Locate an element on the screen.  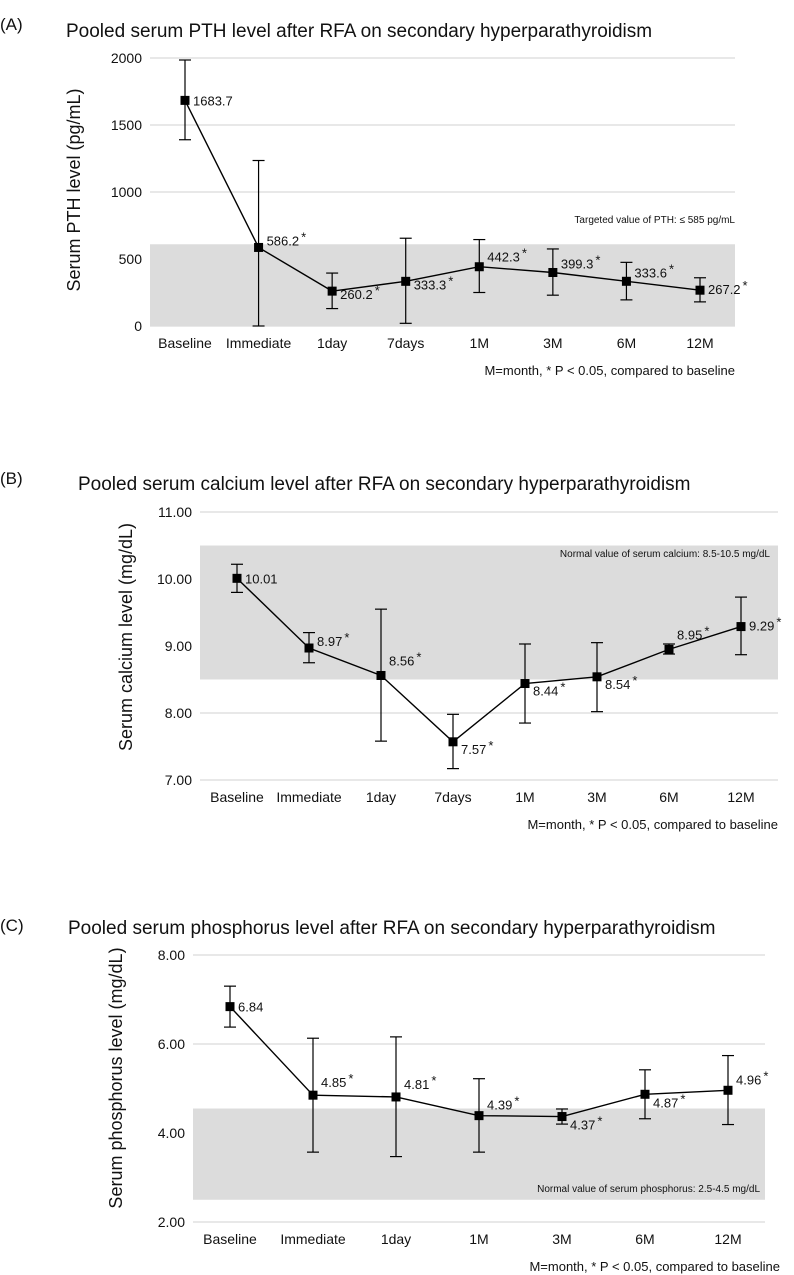
data-label: 4.87 * is located at coordinates (669, 1100).